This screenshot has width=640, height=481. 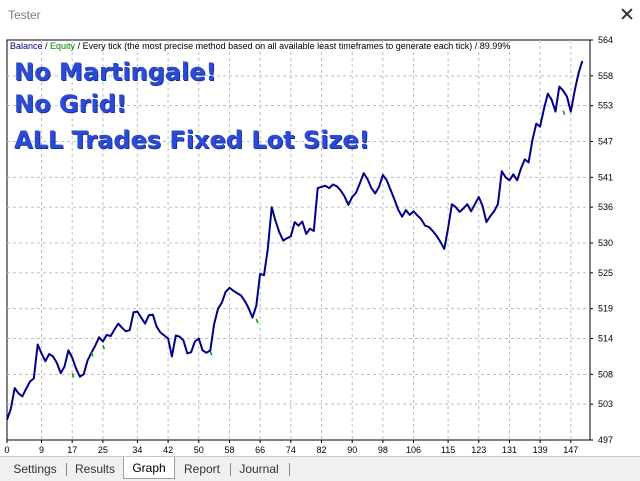 I want to click on x-tick-label: 42, so click(x=168, y=450).